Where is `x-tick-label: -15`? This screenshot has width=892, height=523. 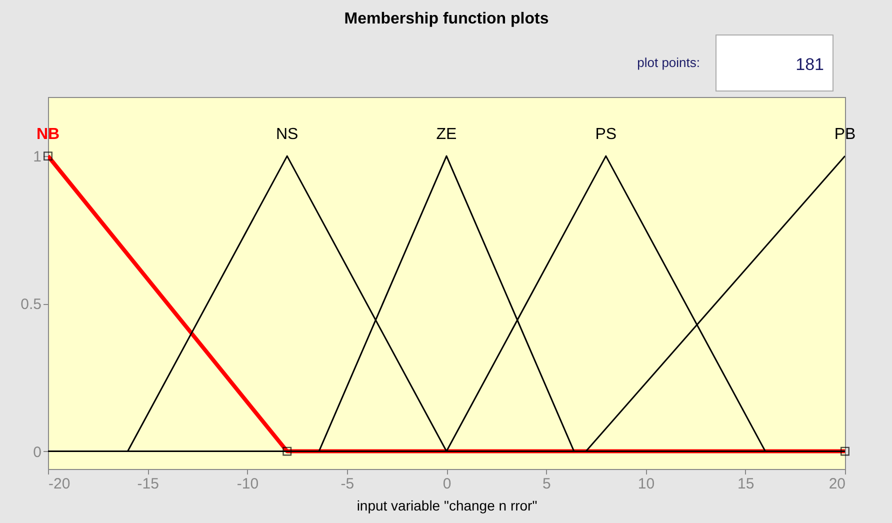 x-tick-label: -15 is located at coordinates (148, 484).